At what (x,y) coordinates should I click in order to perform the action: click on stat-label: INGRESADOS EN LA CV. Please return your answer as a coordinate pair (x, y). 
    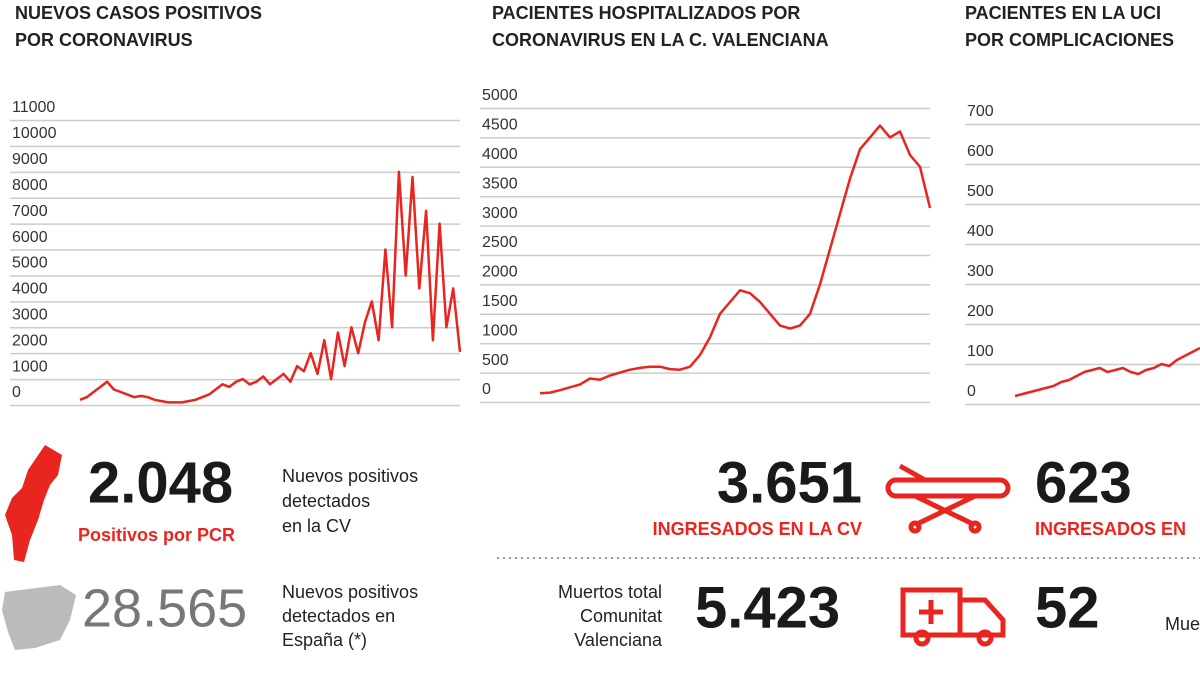
    Looking at the image, I should click on (757, 529).